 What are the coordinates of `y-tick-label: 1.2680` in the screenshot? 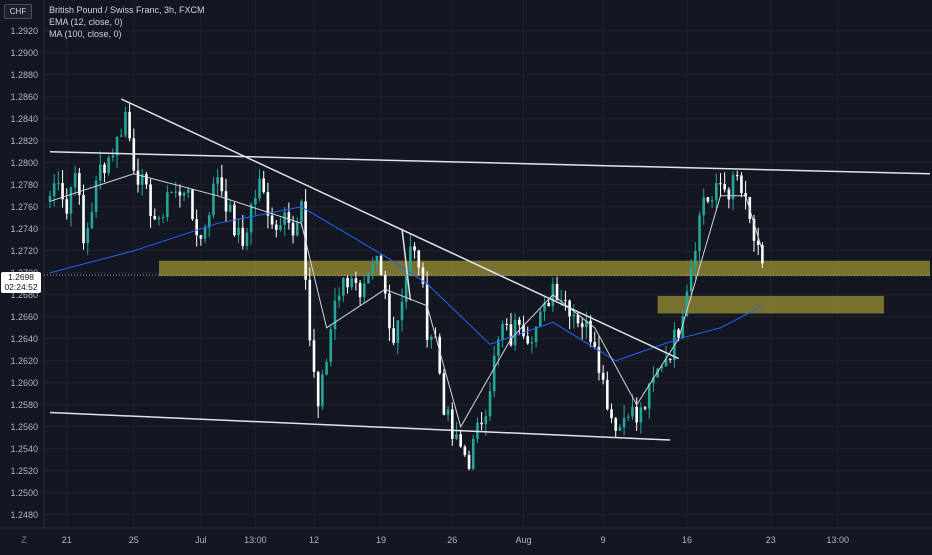 It's located at (24, 295).